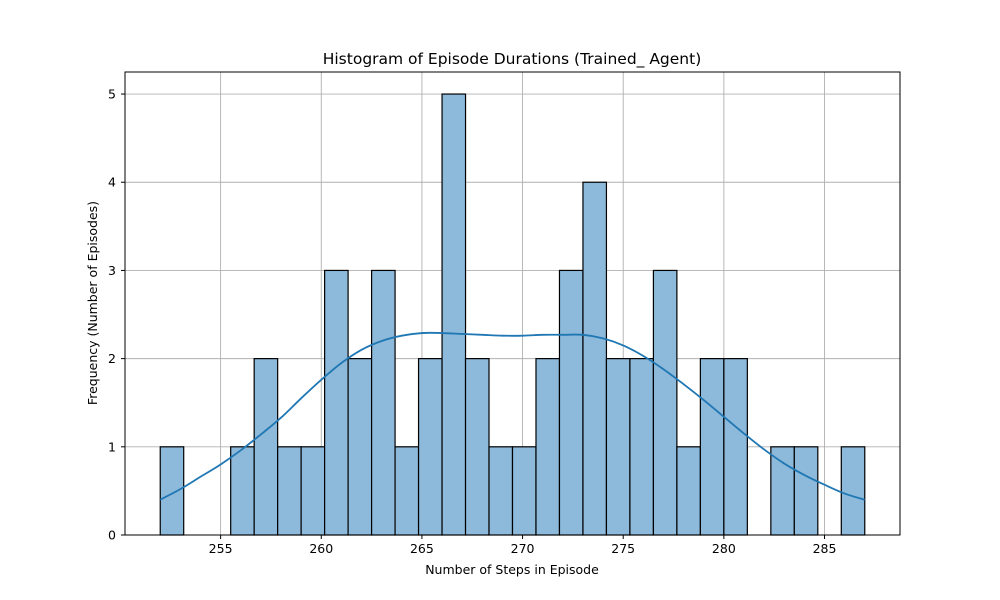  What do you see at coordinates (221, 548) in the screenshot?
I see `x-tick-label: 255` at bounding box center [221, 548].